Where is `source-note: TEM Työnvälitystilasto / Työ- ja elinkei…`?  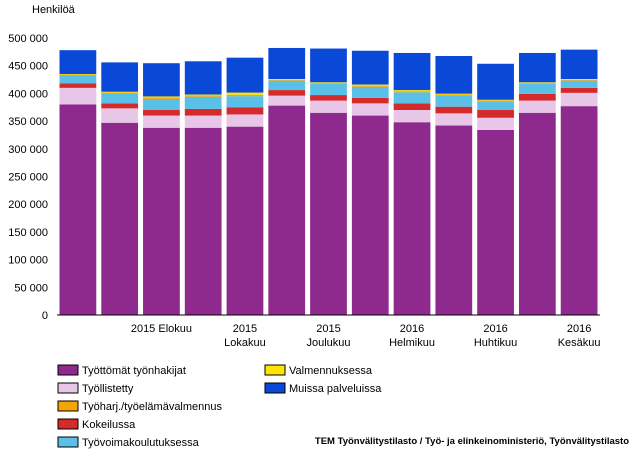 source-note: TEM Työnvälitystilasto / Työ- ja elinkei… is located at coordinates (472, 441).